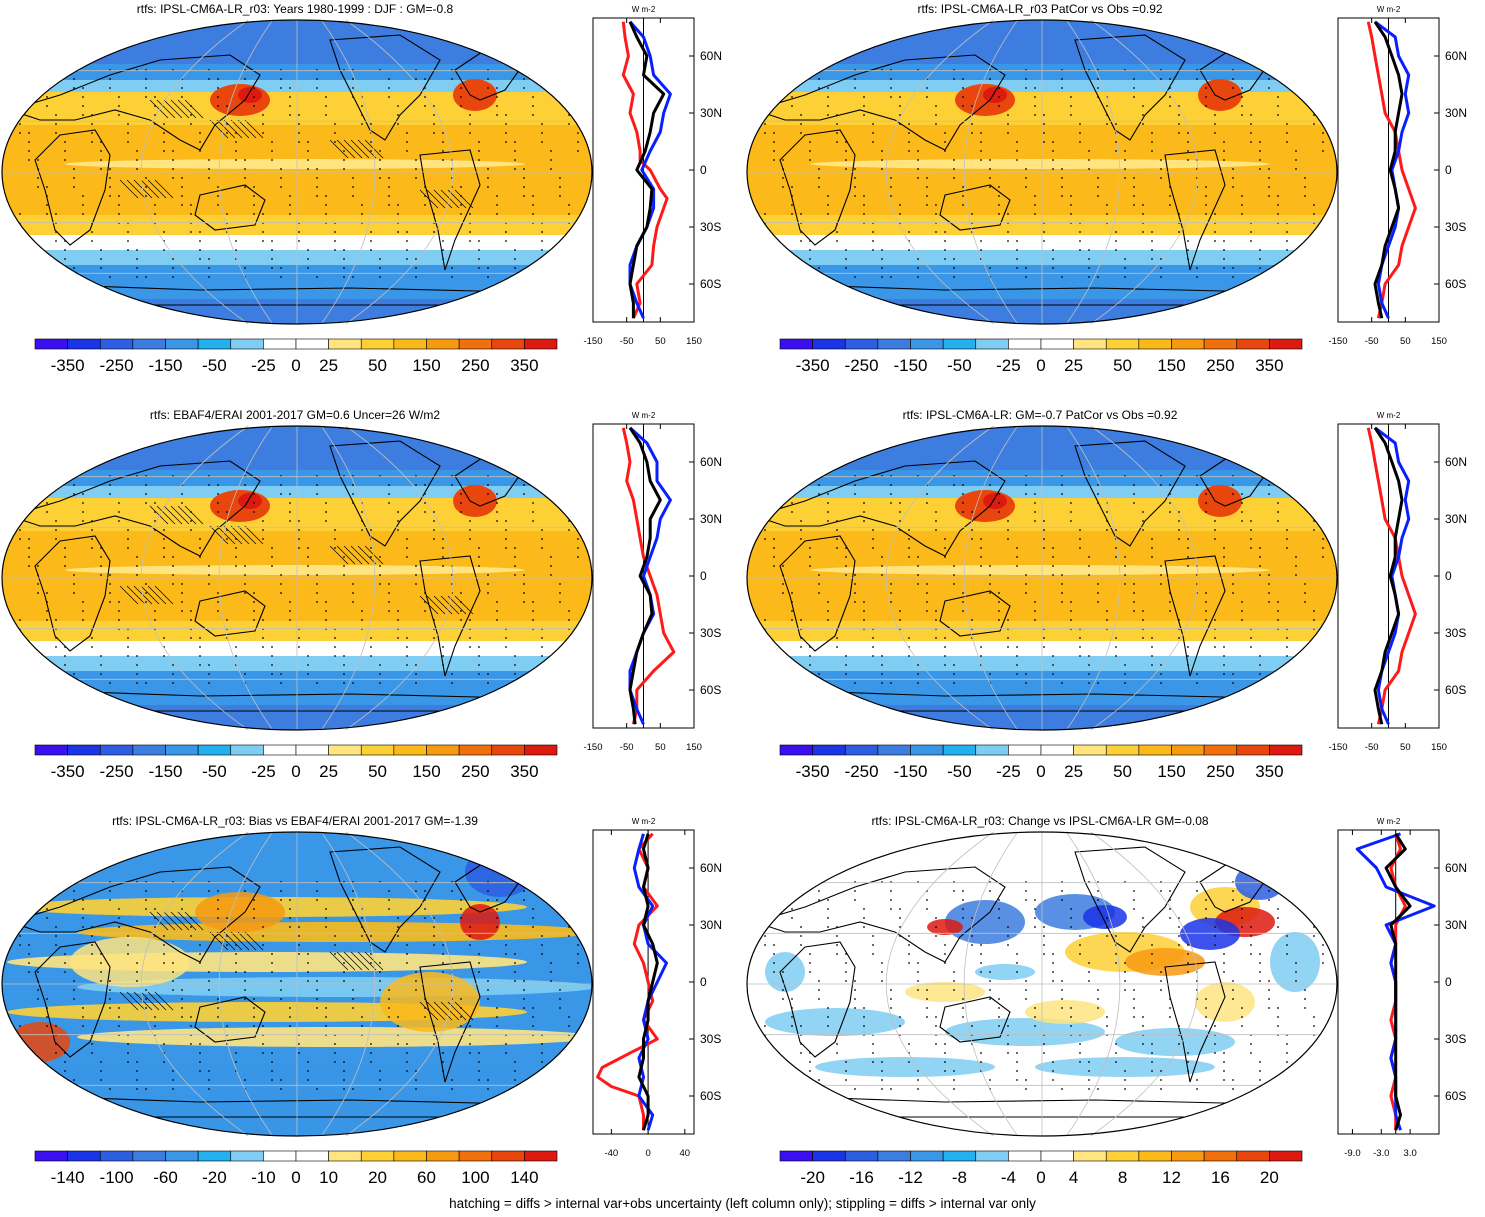 This screenshot has width=1485, height=1217. Describe the element at coordinates (1389, 415) in the screenshot. I see `profile-unit: W m-2` at that location.